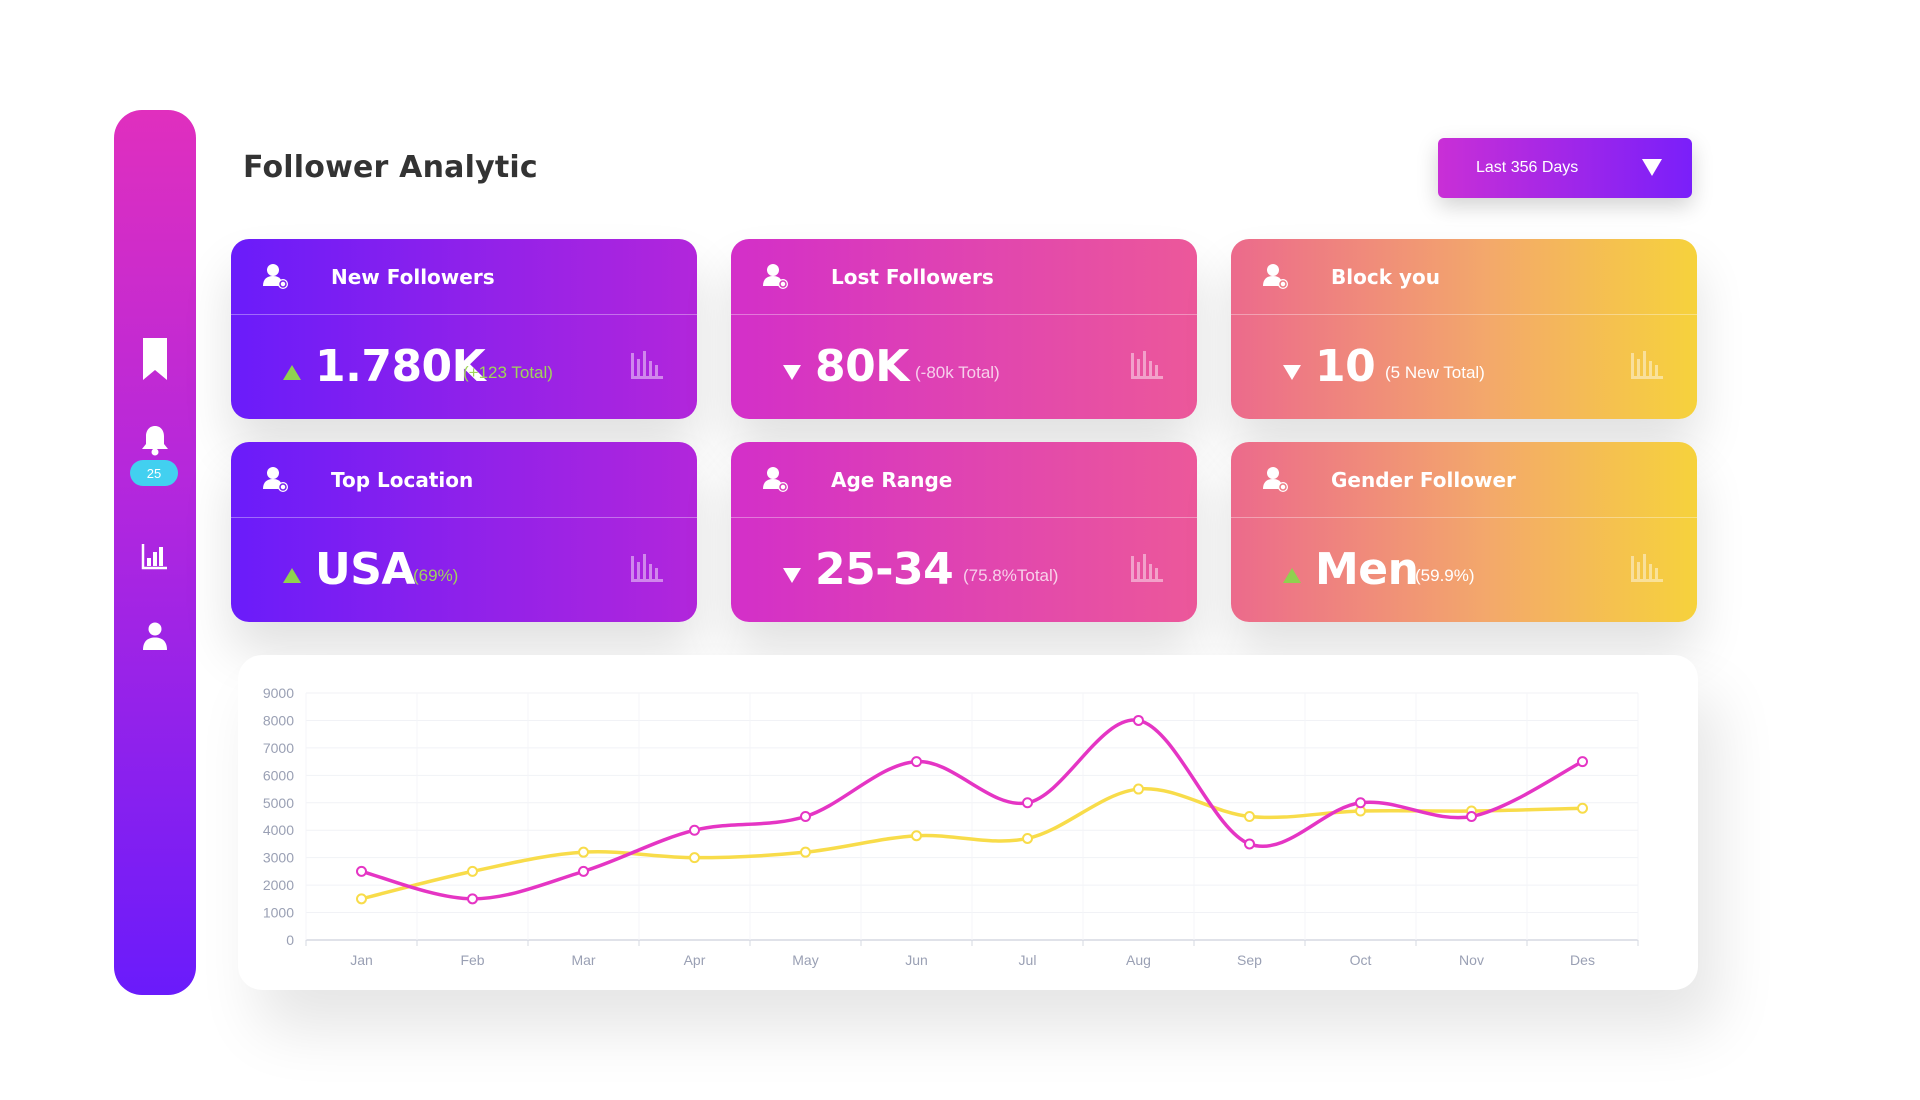 This screenshot has height=1100, width=1920. Describe the element at coordinates (278, 858) in the screenshot. I see `y-tick-label: 3000` at that location.